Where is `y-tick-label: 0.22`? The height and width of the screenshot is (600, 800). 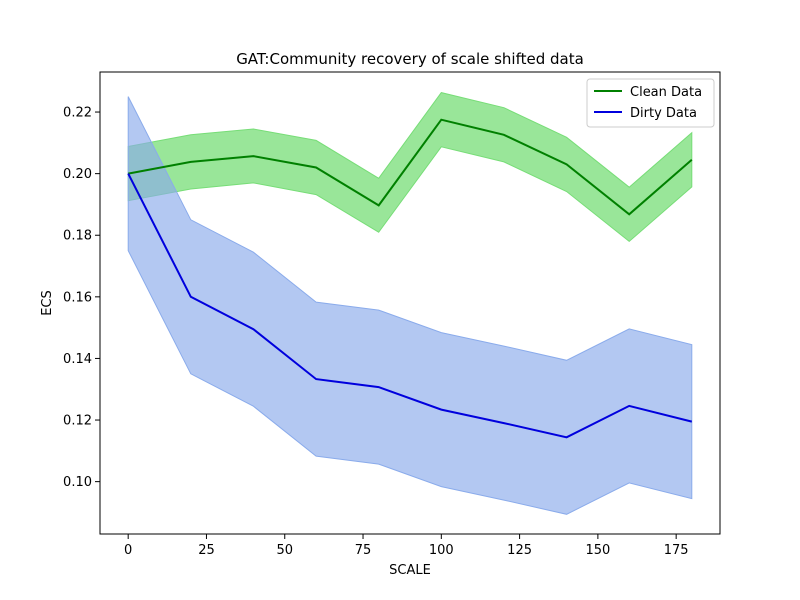
y-tick-label: 0.22 is located at coordinates (77, 113).